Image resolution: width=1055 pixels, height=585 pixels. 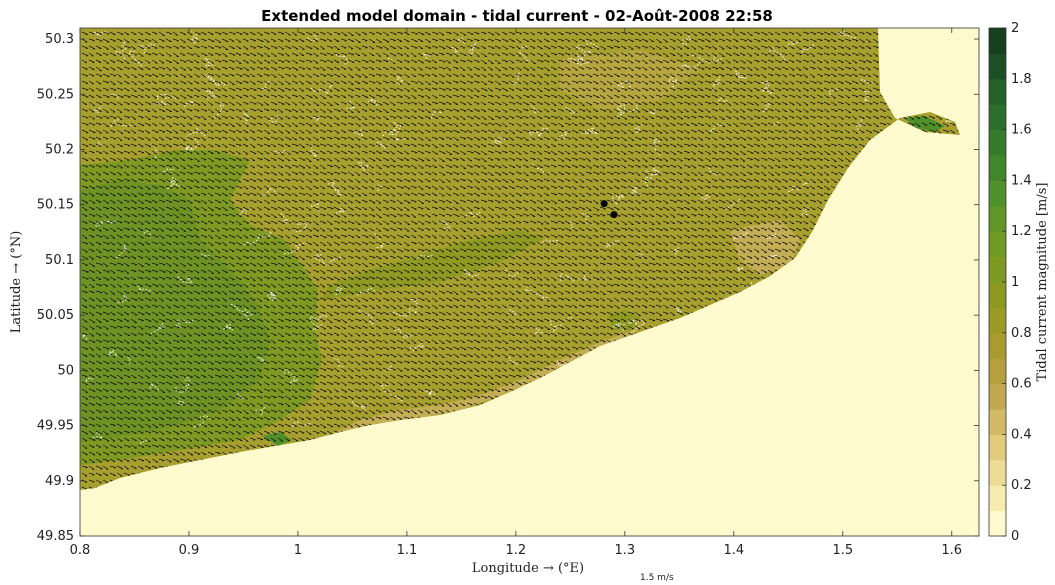 I want to click on y-tick-label: 50.15, so click(x=55, y=205).